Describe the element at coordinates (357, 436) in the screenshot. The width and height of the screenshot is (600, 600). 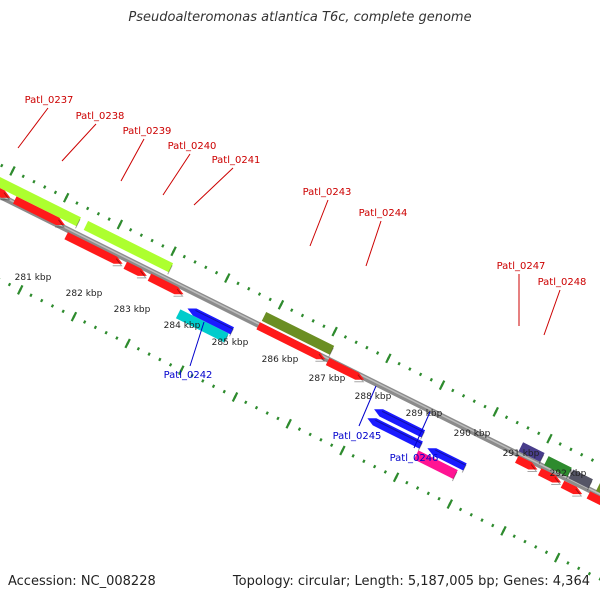
I see `gene-label: Patl_0245` at that location.